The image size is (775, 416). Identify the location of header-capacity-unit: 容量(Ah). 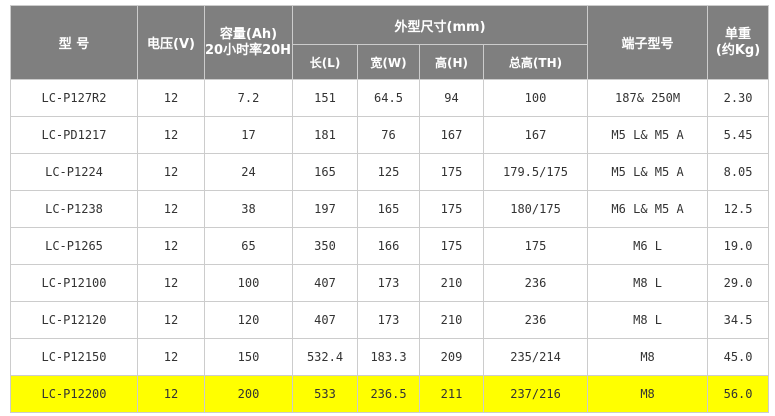
(248, 34).